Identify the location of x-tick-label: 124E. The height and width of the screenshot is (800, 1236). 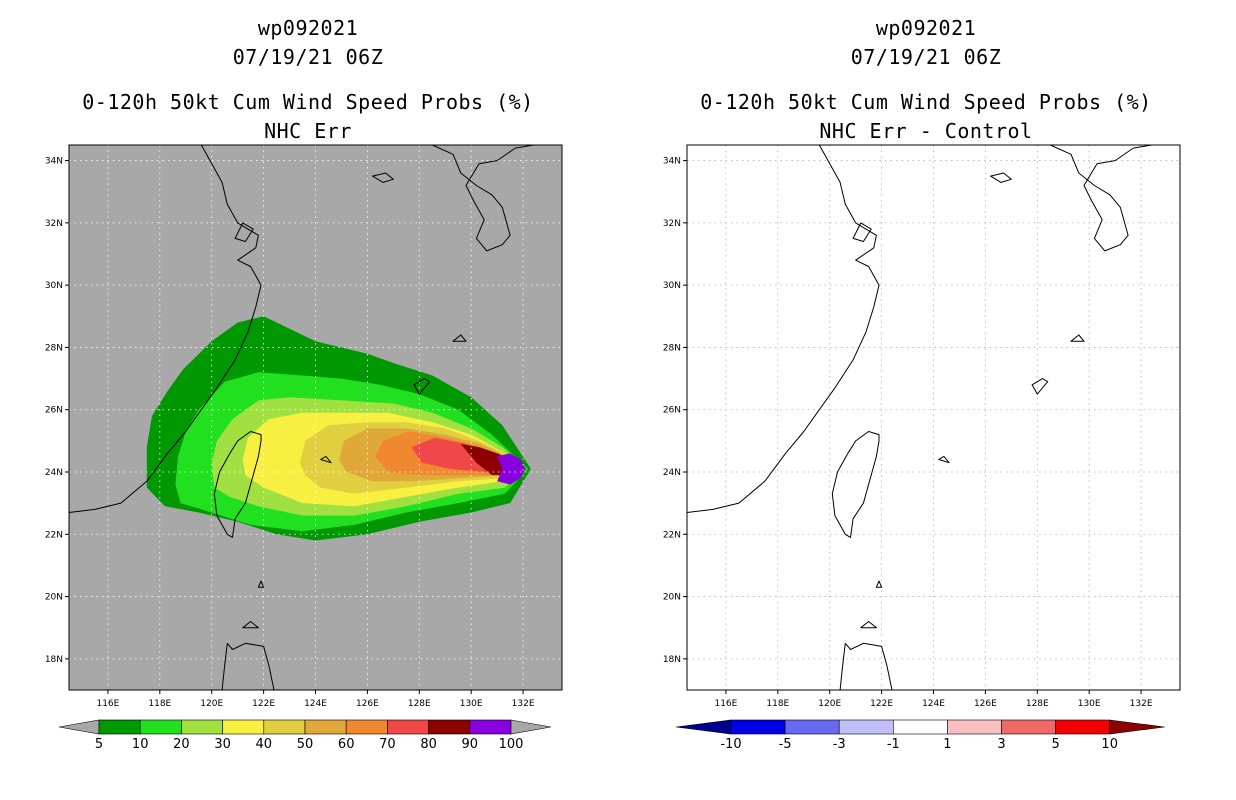
(933, 704).